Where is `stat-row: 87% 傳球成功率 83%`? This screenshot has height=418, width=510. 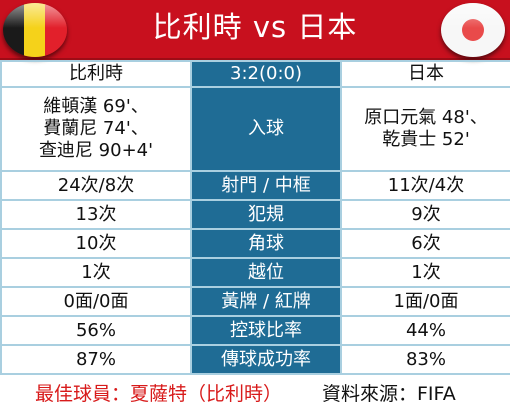
stat-row: 87% 傳球成功率 83% is located at coordinates (255, 359).